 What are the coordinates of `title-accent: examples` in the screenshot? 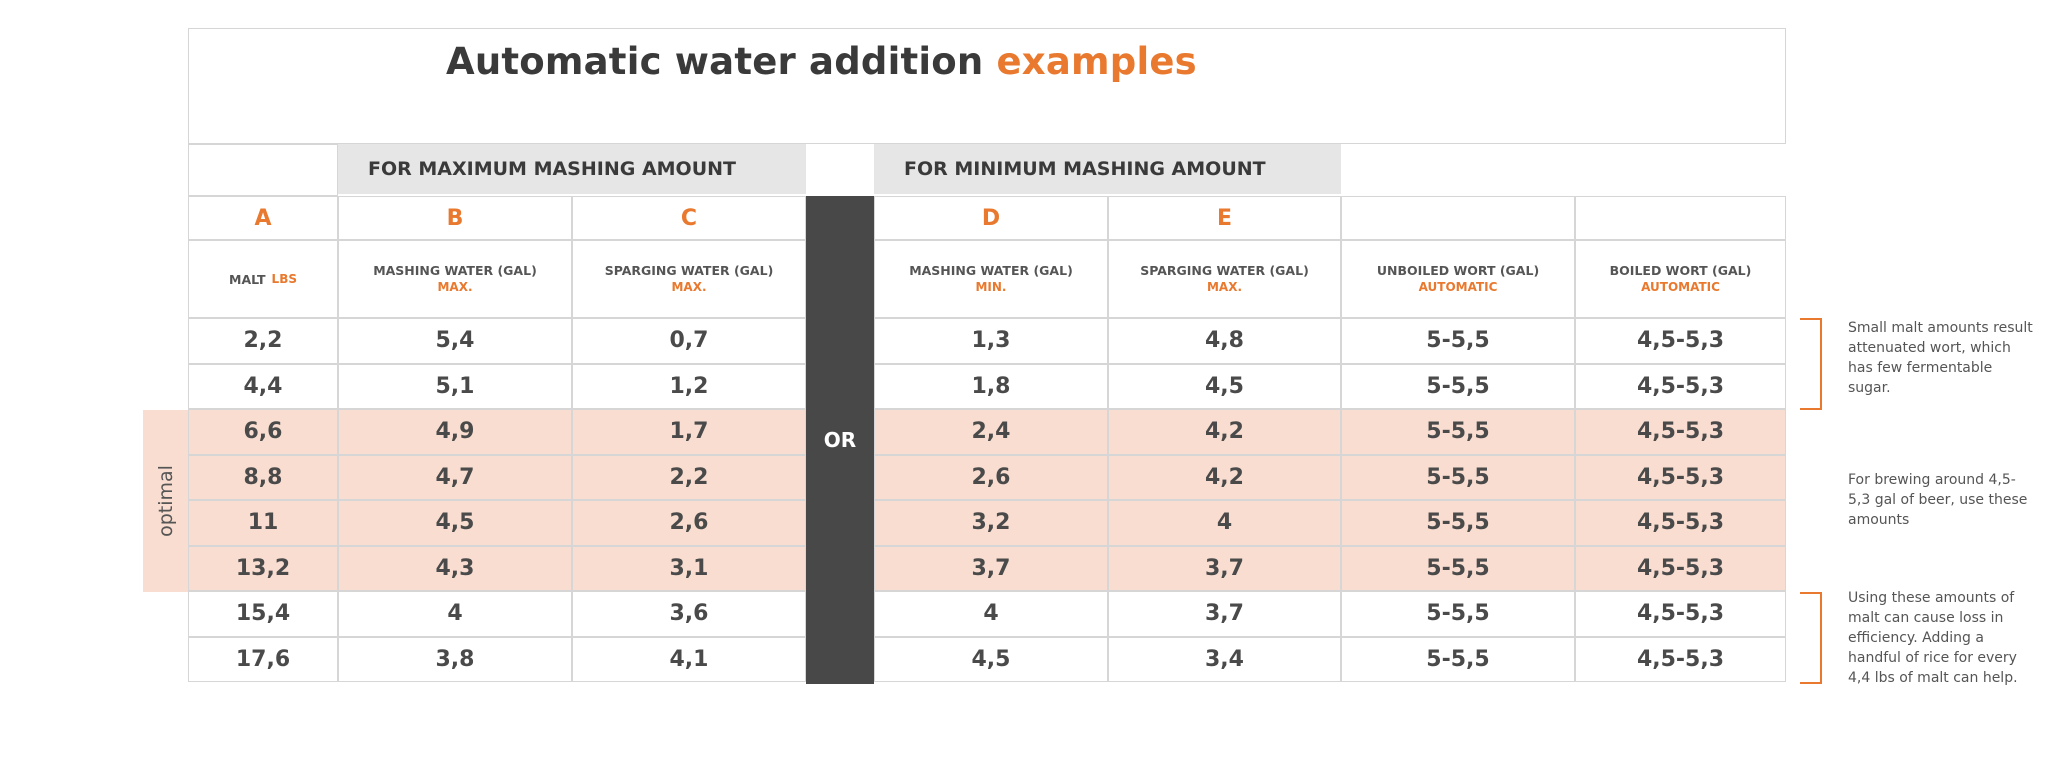 It's located at (1096, 61).